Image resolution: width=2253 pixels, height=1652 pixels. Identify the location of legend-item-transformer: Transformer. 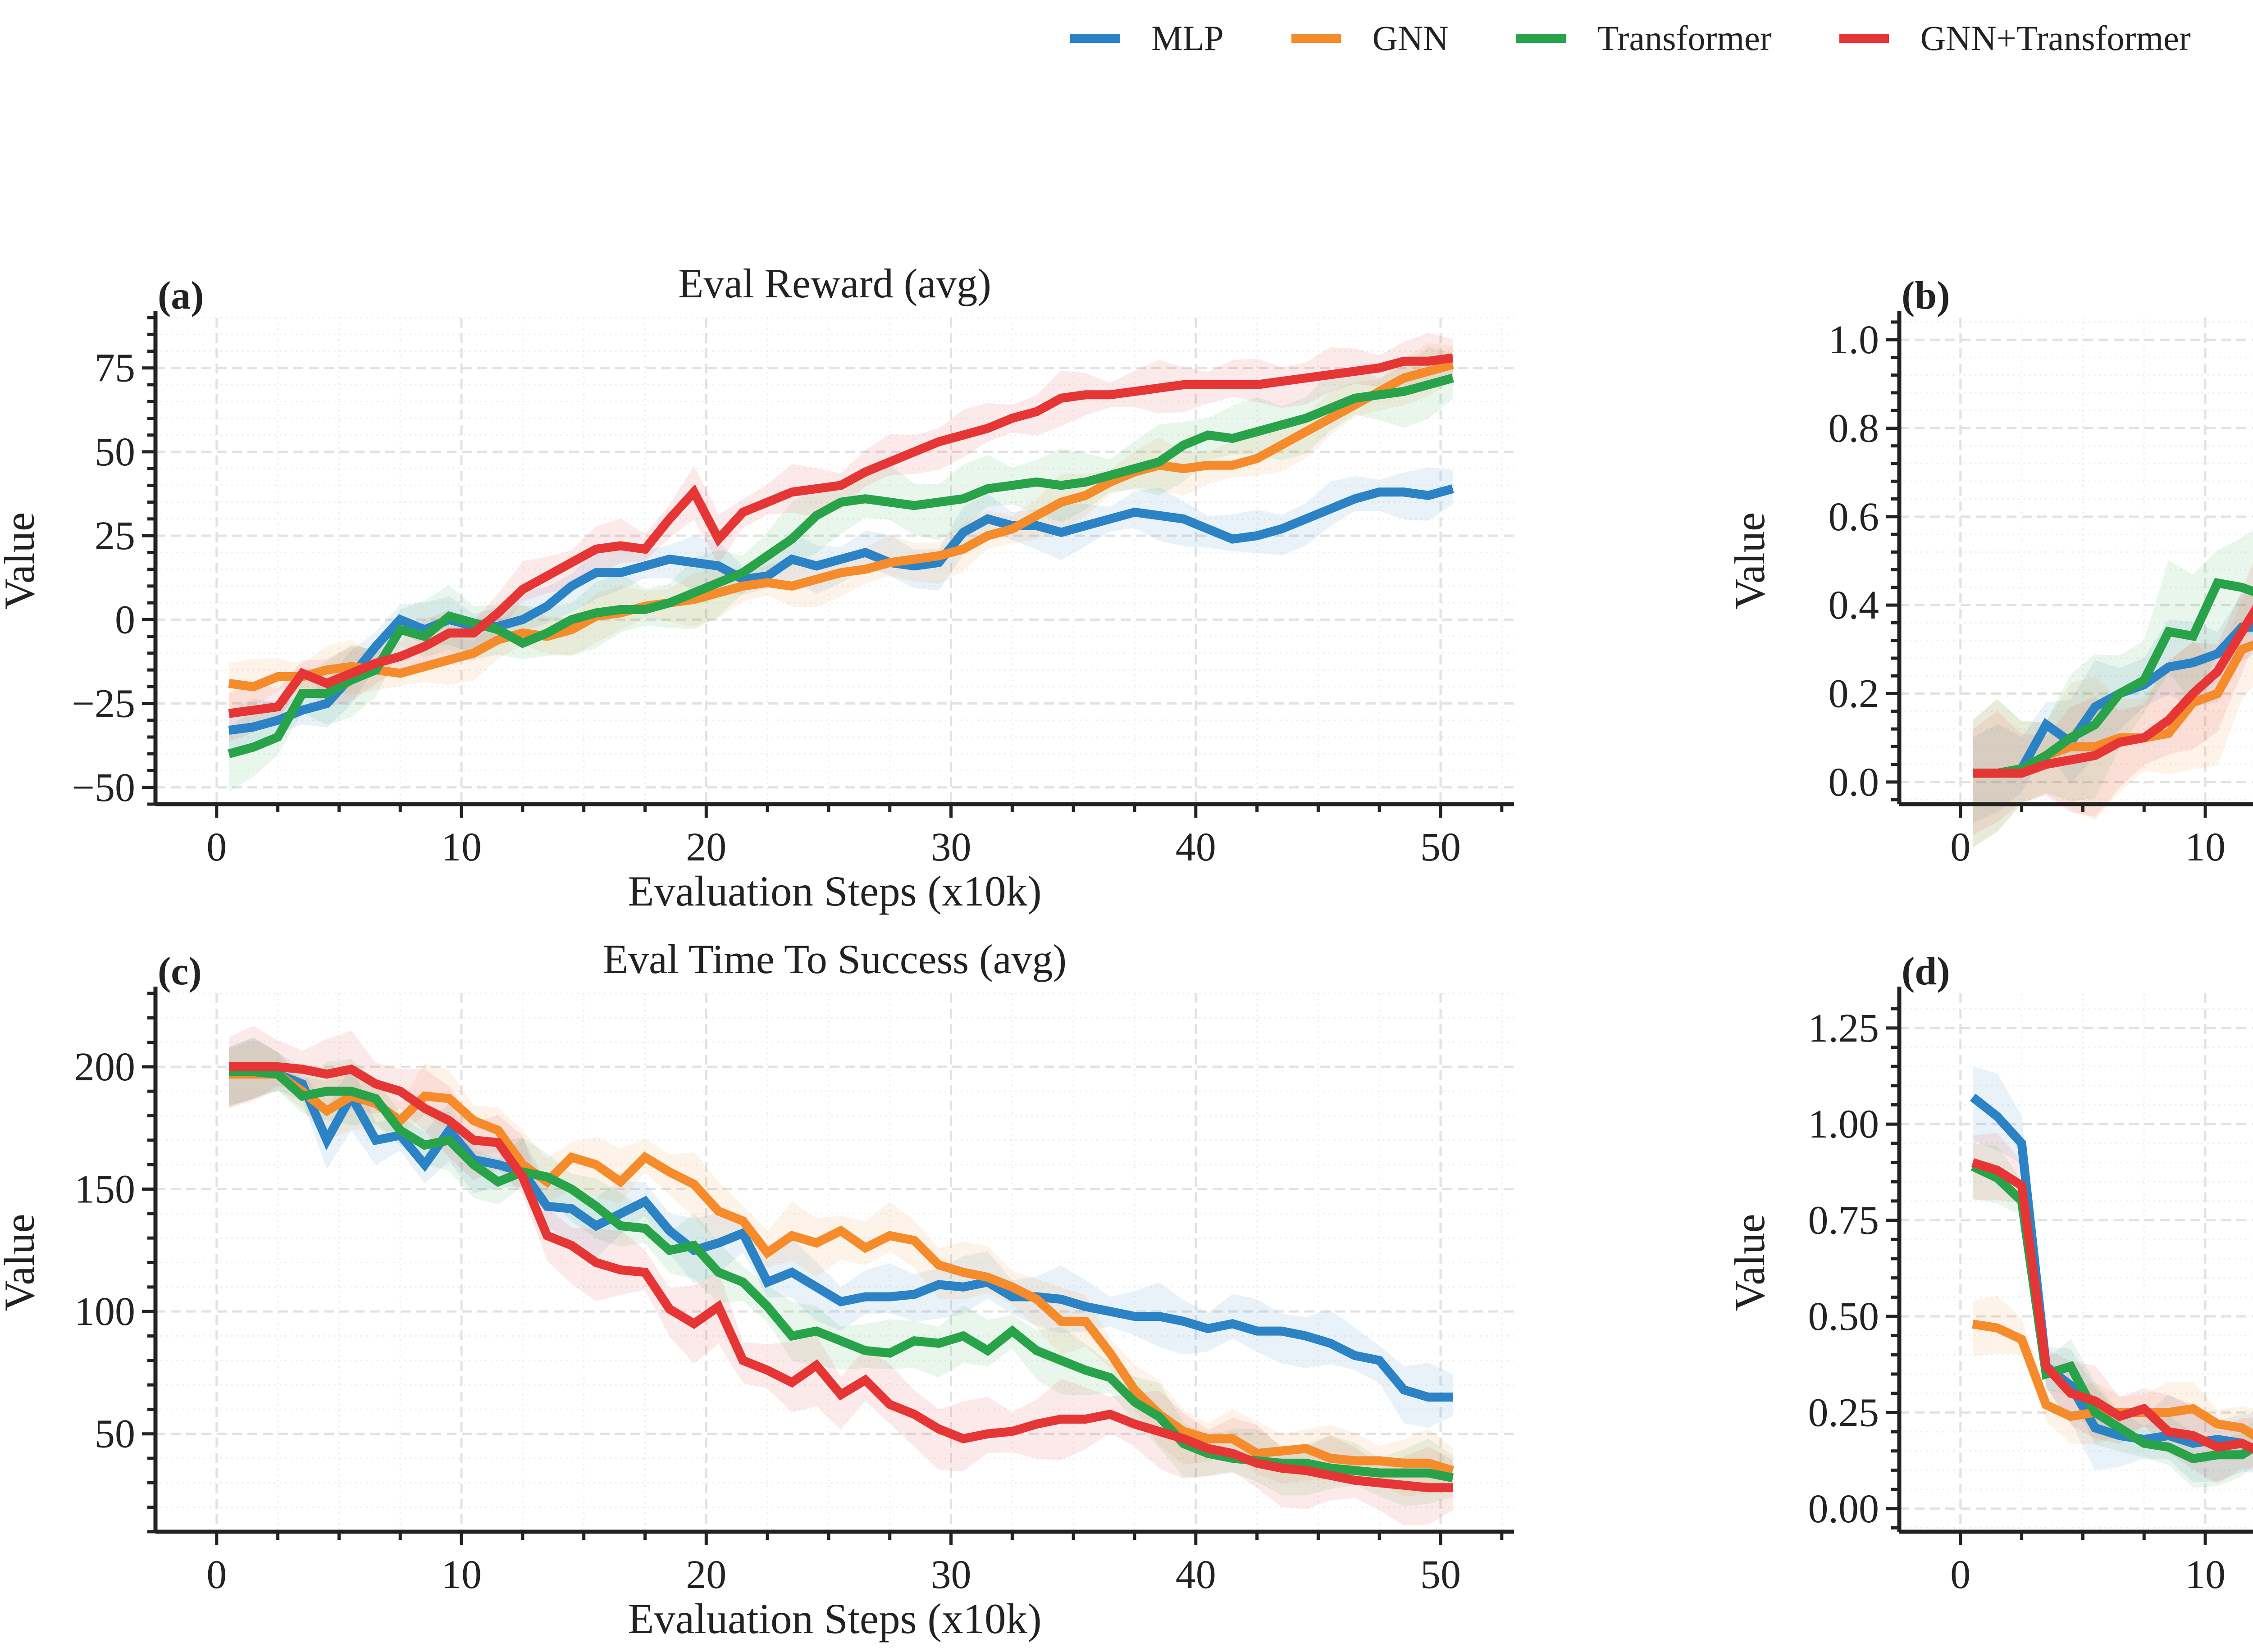
(1644, 38).